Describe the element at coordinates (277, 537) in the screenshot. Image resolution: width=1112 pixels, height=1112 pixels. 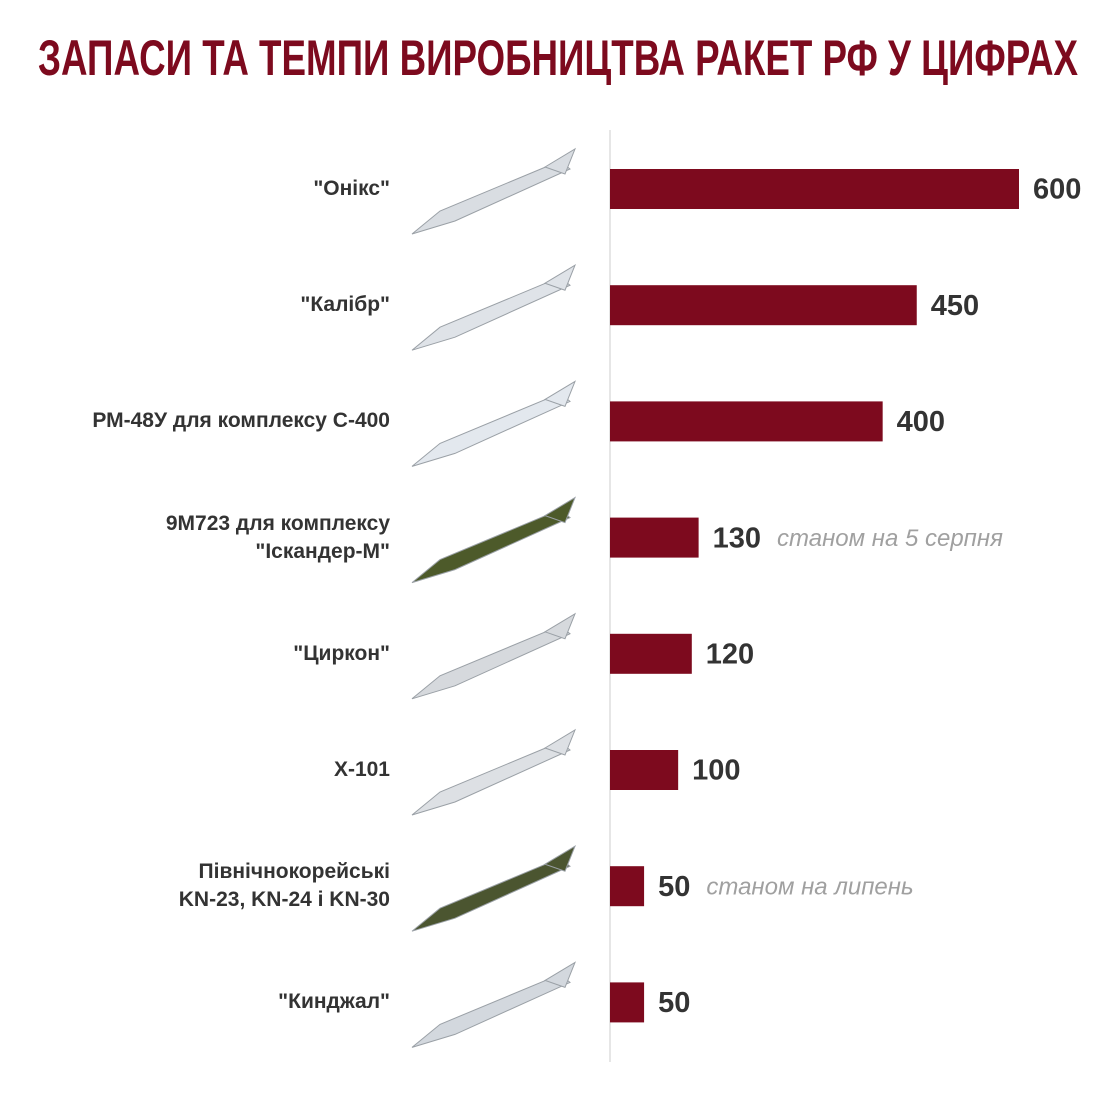
I see `category-label: 9М723 для комплексу "Іскандер-М"` at that location.